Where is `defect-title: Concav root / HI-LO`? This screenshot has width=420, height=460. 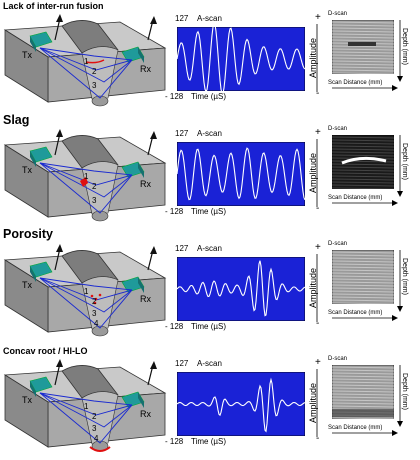
defect-title: Concav root / HI-LO is located at coordinates (45, 351).